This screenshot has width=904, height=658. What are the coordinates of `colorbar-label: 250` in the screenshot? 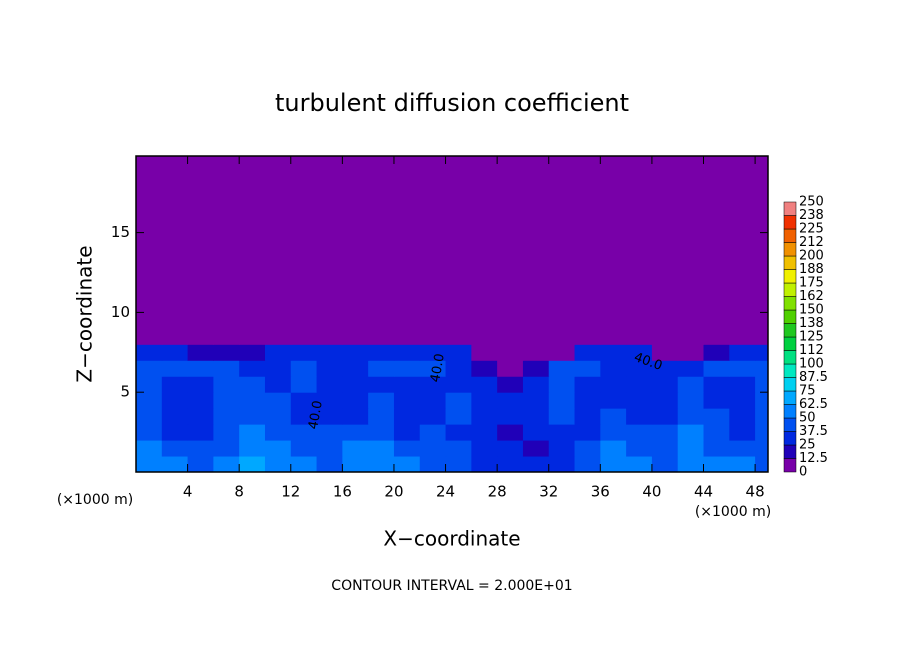 It's located at (811, 202).